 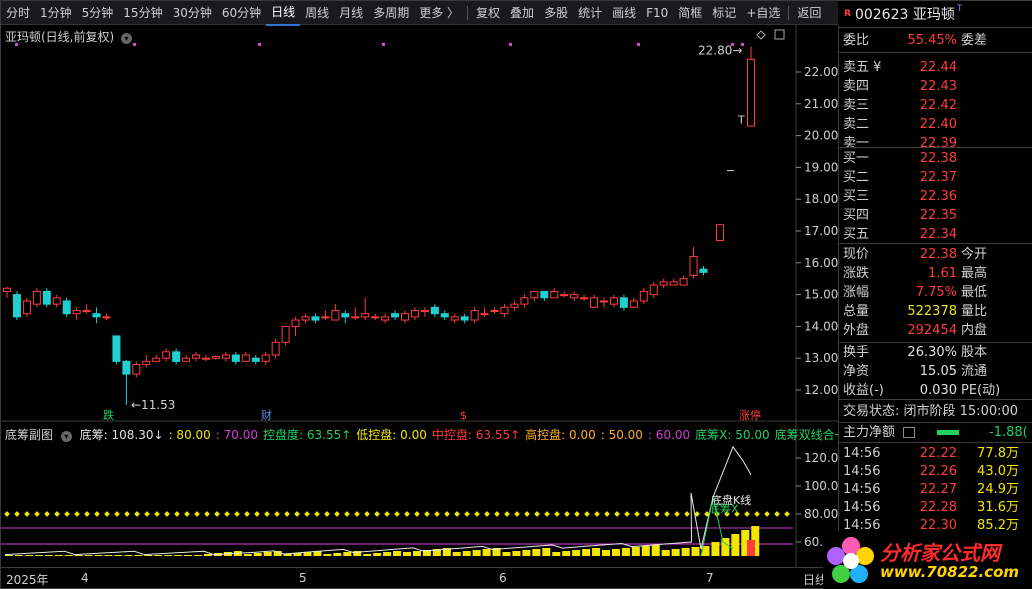 I want to click on main-flow-row: 主力净额 -1.88(, so click(x=935, y=432).